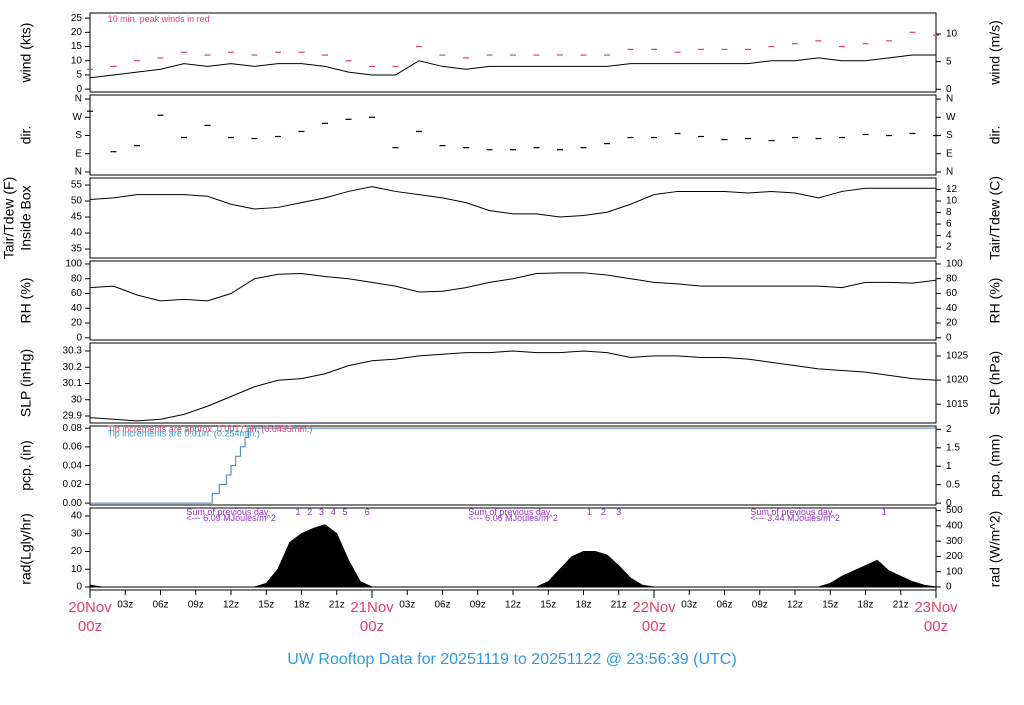  I want to click on y2-tick-label: 4, so click(949, 235).